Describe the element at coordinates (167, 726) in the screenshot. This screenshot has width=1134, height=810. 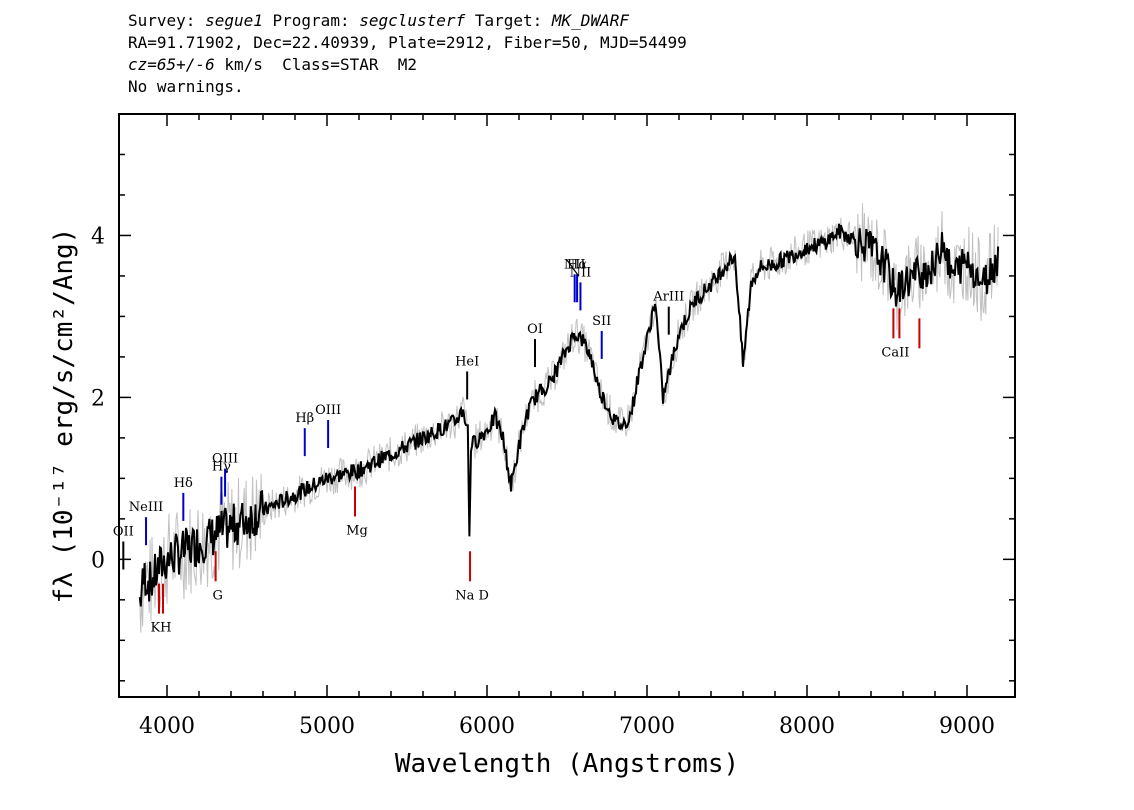
I see `x-tick-label: 4000` at that location.